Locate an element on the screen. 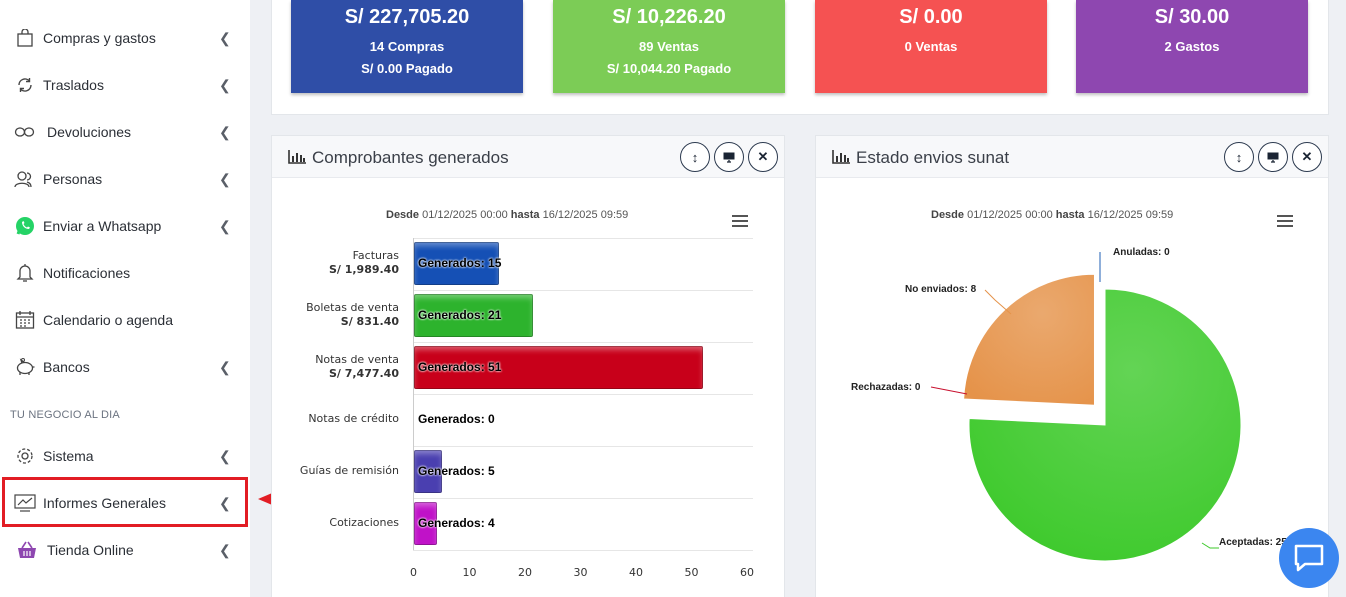 Image resolution: width=1346 pixels, height=597 pixels. y-axis is located at coordinates (413, 394).